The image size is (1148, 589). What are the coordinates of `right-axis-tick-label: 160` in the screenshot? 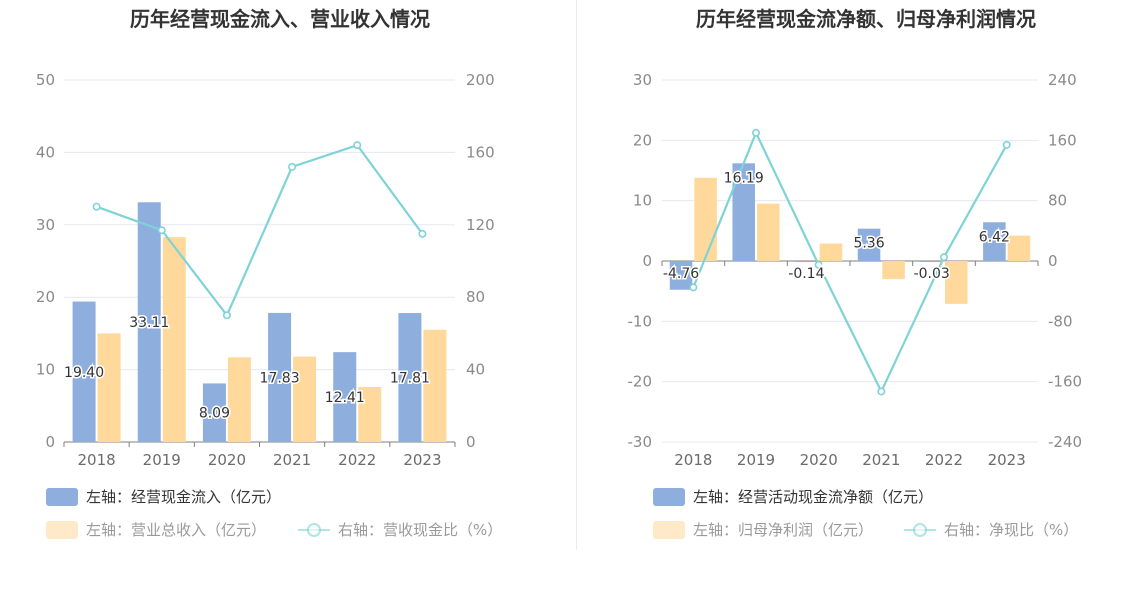 It's located at (1062, 140).